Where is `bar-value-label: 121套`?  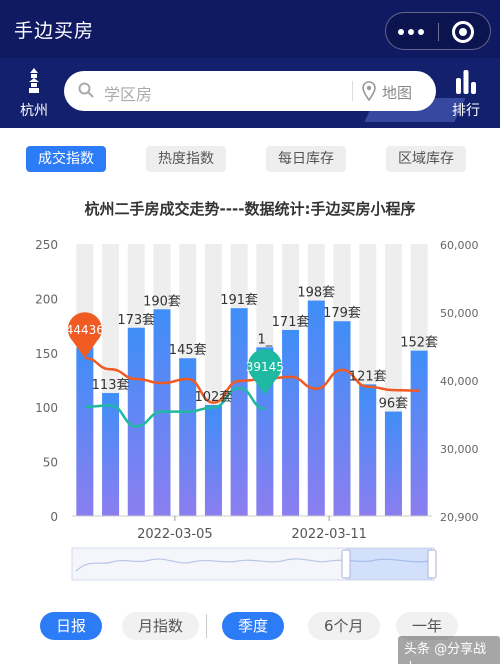
bar-value-label: 121套 is located at coordinates (368, 376).